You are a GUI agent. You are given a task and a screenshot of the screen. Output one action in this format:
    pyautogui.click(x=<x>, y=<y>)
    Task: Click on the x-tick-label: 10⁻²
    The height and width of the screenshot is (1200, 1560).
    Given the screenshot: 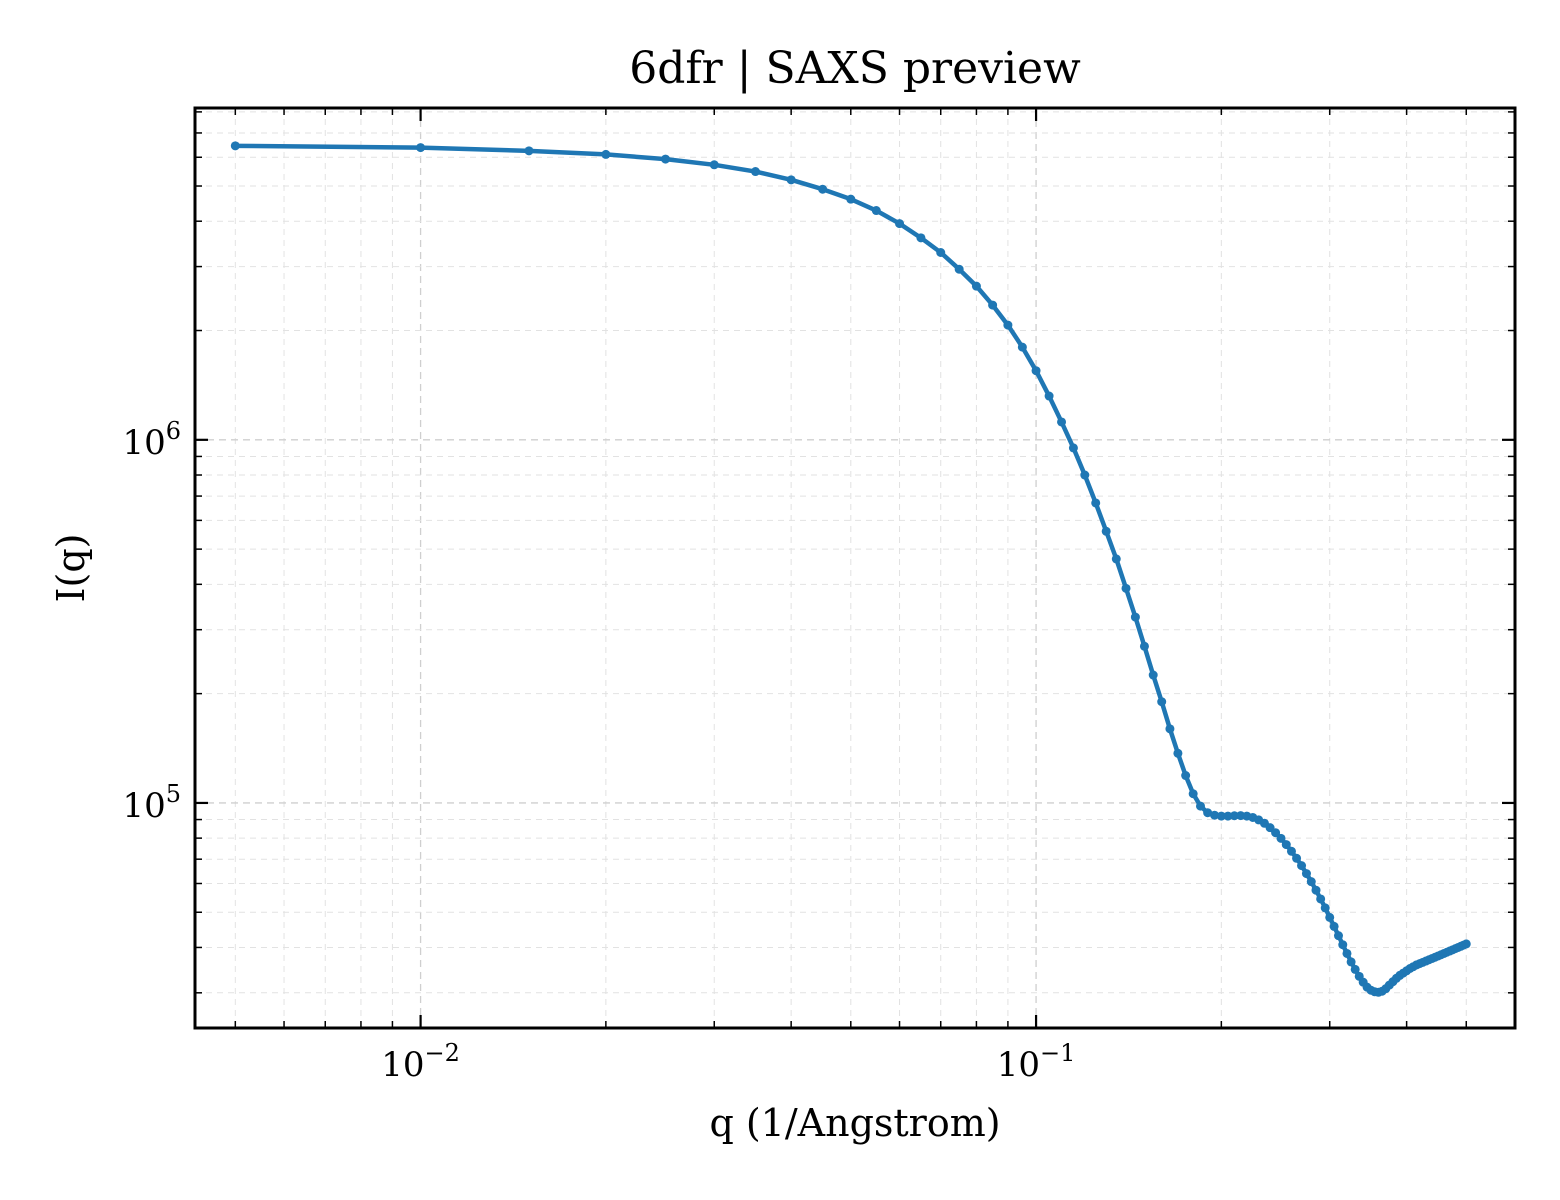 What is the action you would take?
    pyautogui.click(x=420, y=1062)
    